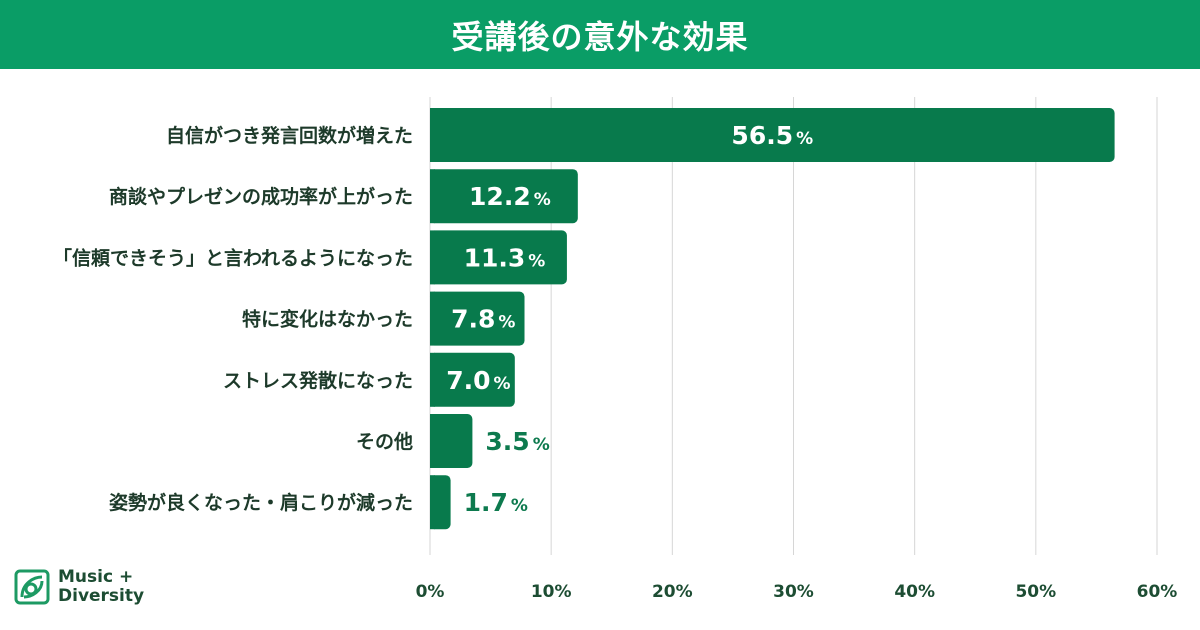 This screenshot has height=630, width=1200. Describe the element at coordinates (32, 587) in the screenshot. I see `music-diversity-logo-icon` at that location.